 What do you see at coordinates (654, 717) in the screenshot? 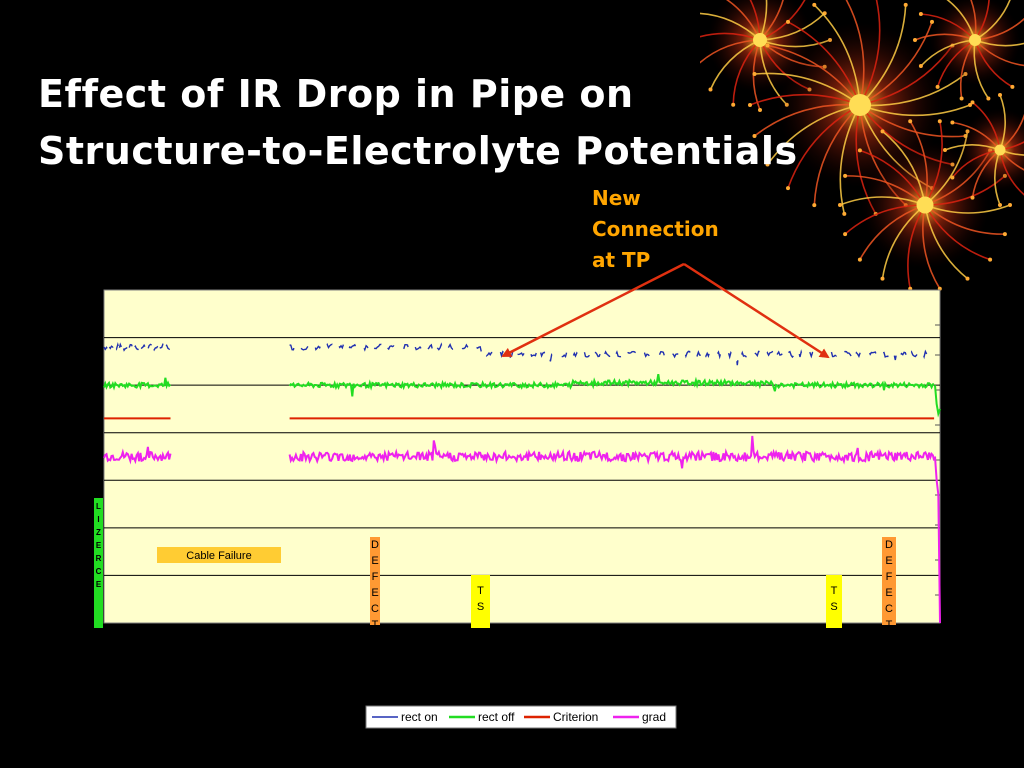
I see `legend-label-grad: grad` at bounding box center [654, 717].